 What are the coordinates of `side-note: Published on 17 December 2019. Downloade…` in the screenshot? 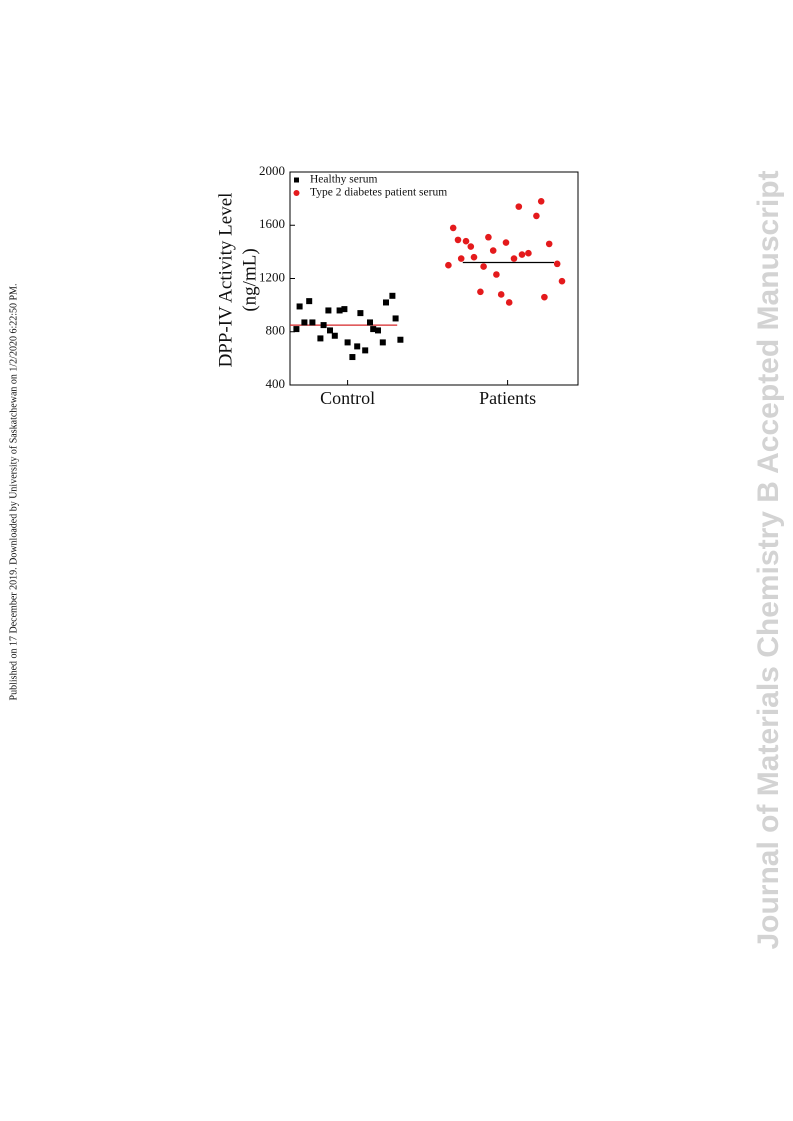 It's located at (13, 492).